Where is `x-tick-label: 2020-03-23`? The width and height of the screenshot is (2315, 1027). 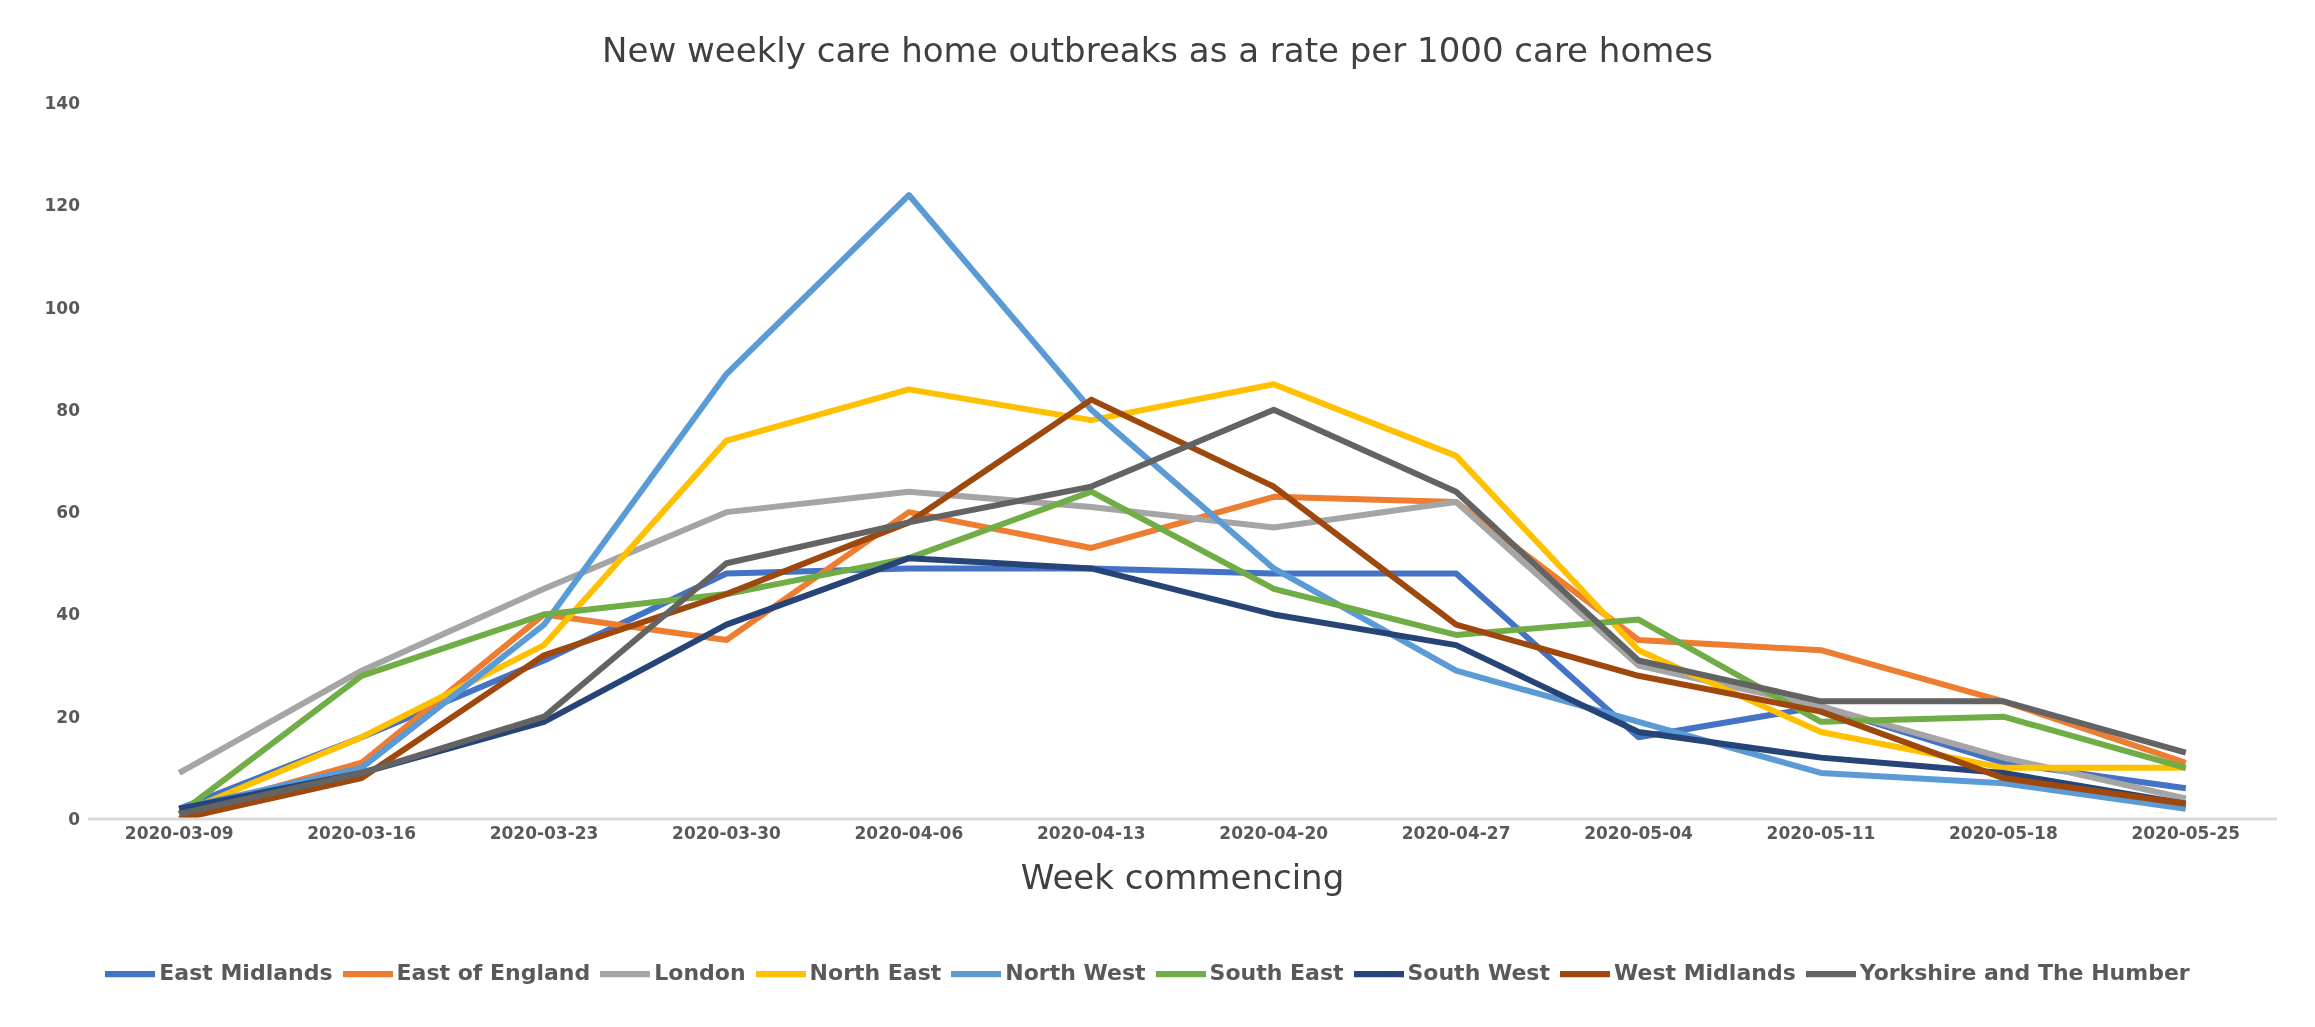 x-tick-label: 2020-03-23 is located at coordinates (544, 833).